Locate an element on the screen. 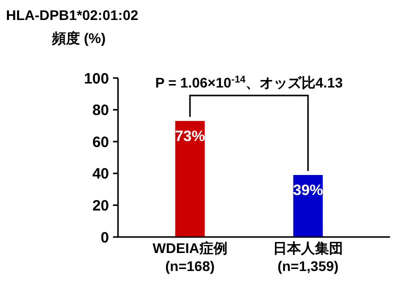 Image resolution: width=400 pixels, height=300 pixels. y-tick-label: 60 is located at coordinates (100, 142).